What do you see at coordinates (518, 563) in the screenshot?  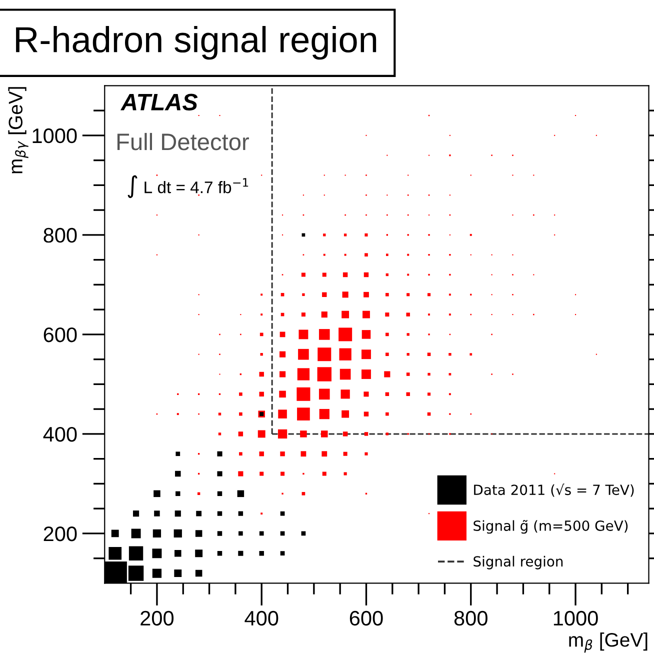 I see `legend-label: Signal region` at bounding box center [518, 563].